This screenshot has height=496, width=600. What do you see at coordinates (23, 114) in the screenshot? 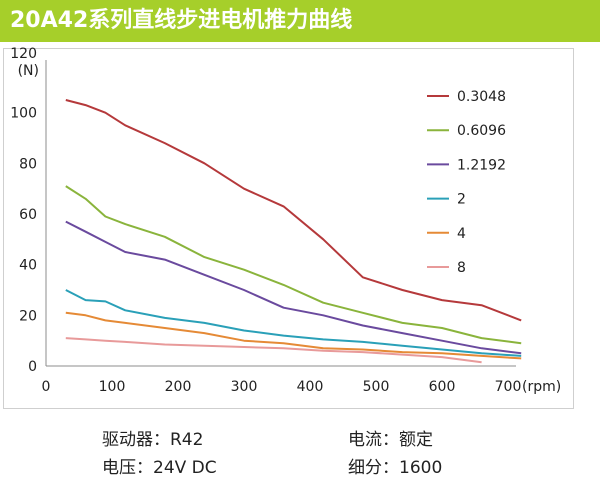
I see `y-tick-label: 100` at bounding box center [23, 114].